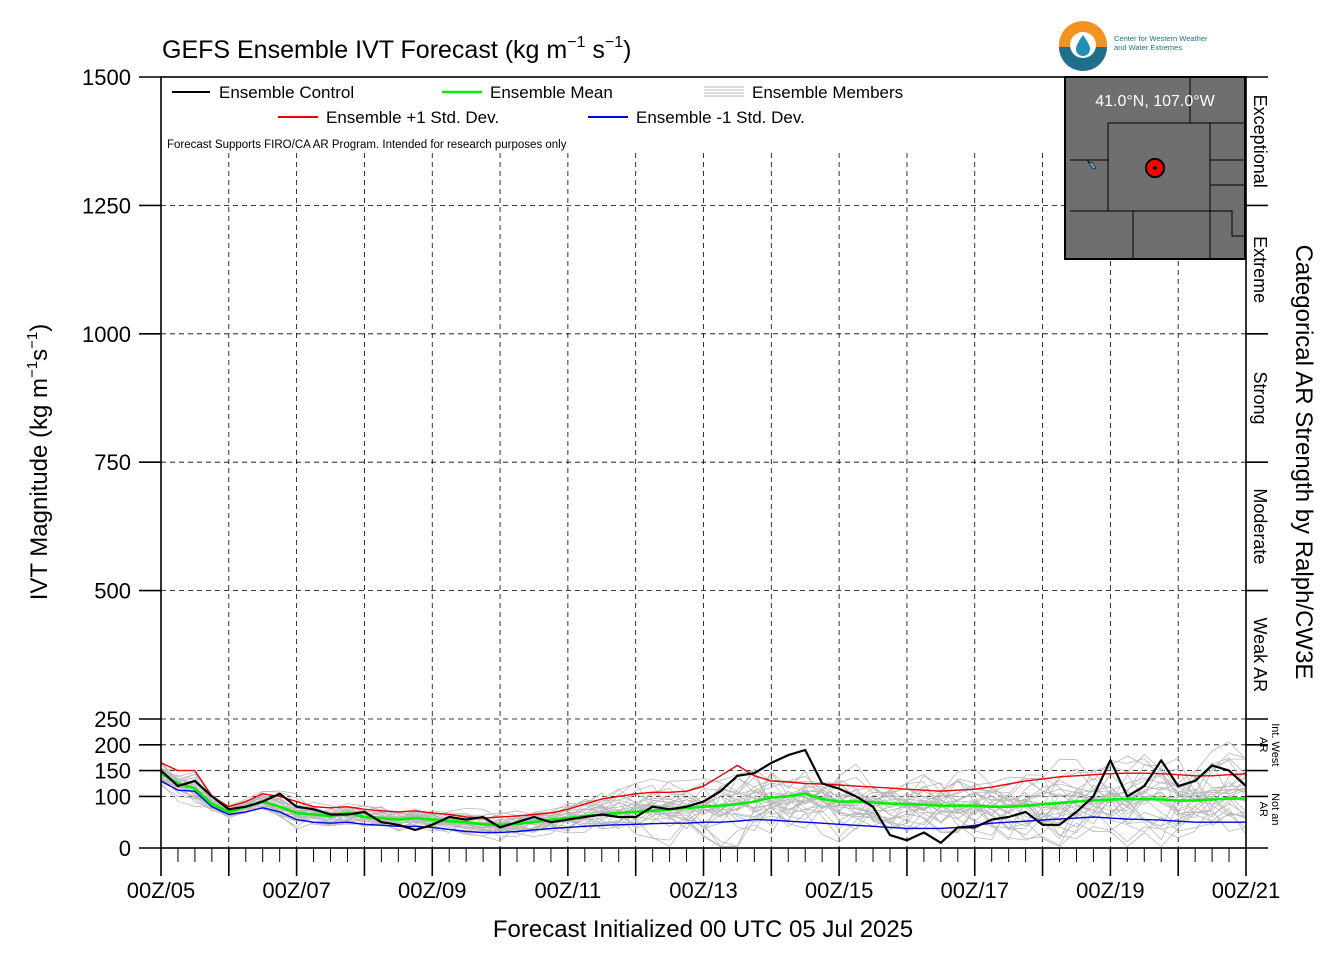 The height and width of the screenshot is (962, 1336). I want to click on inset-map-lake-icon, so click(1091, 164).